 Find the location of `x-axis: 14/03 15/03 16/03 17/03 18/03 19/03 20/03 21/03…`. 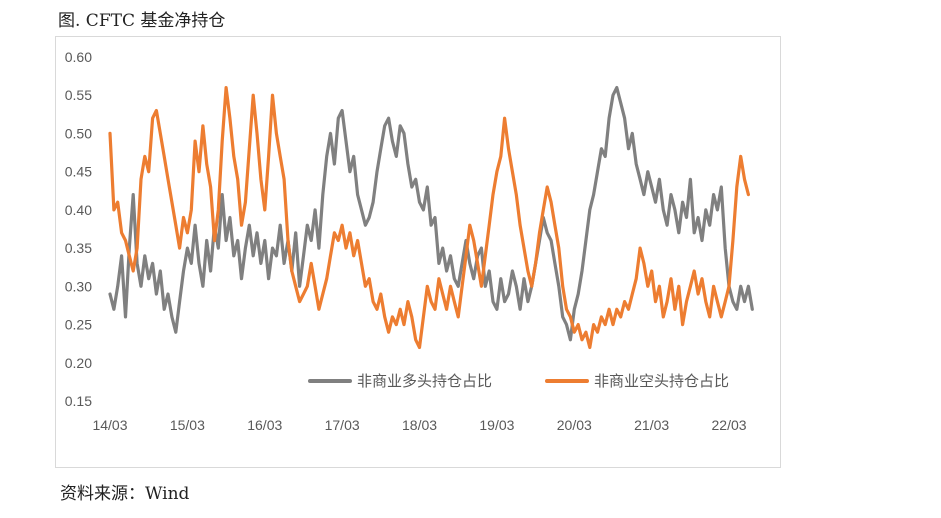

x-axis: 14/03 15/03 16/03 17/03 18/03 19/03 20/03 21/03… is located at coordinates (419, 425).